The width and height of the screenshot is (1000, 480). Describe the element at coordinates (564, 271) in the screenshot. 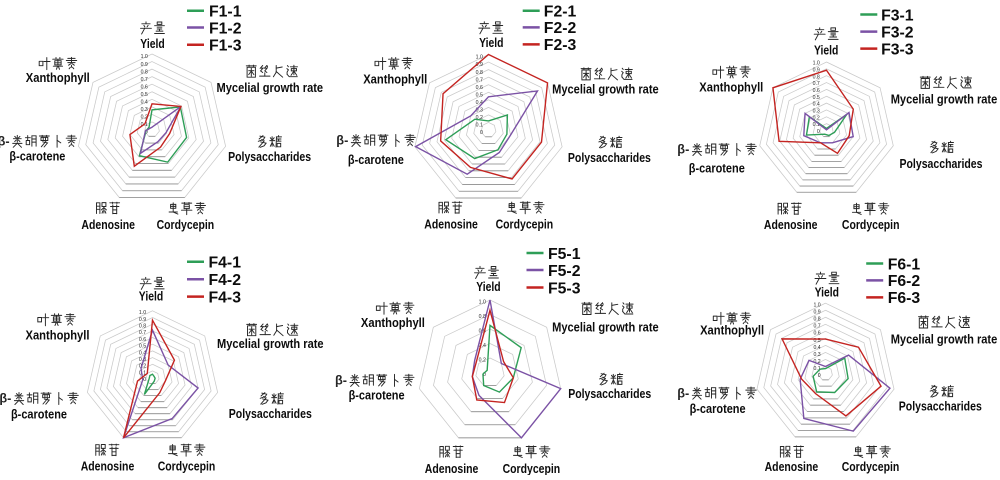

I see `svg-text: F5-2` at that location.